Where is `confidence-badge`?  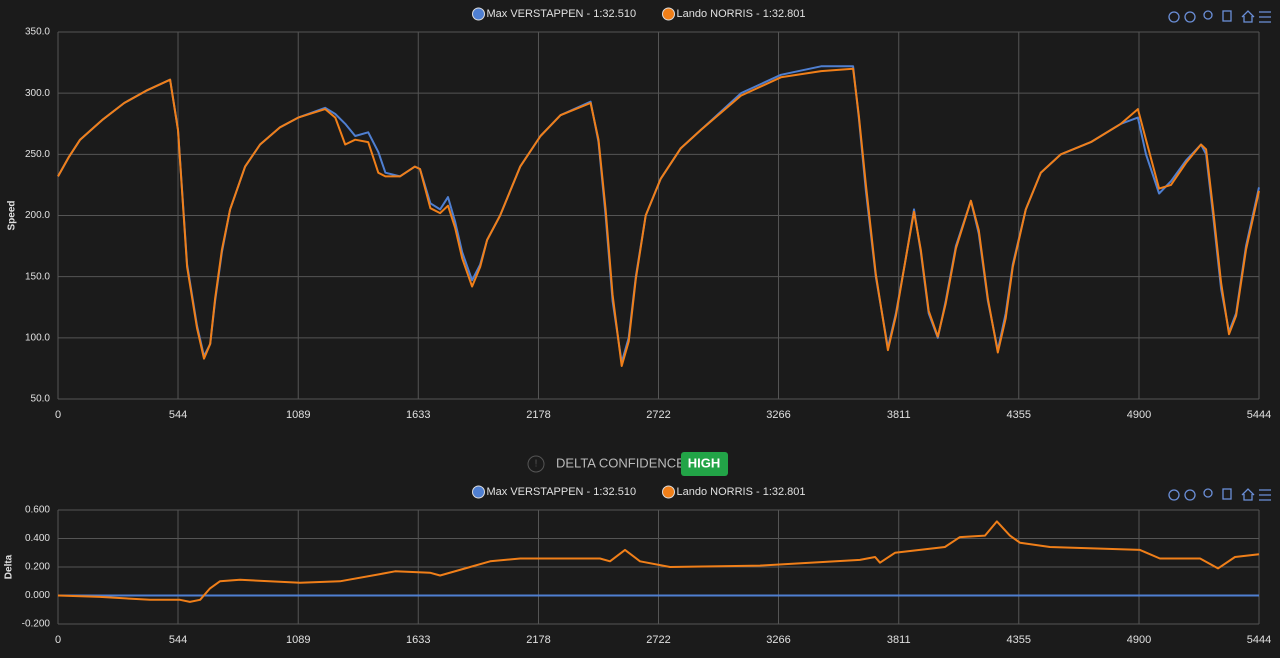
confidence-badge is located at coordinates (704, 464).